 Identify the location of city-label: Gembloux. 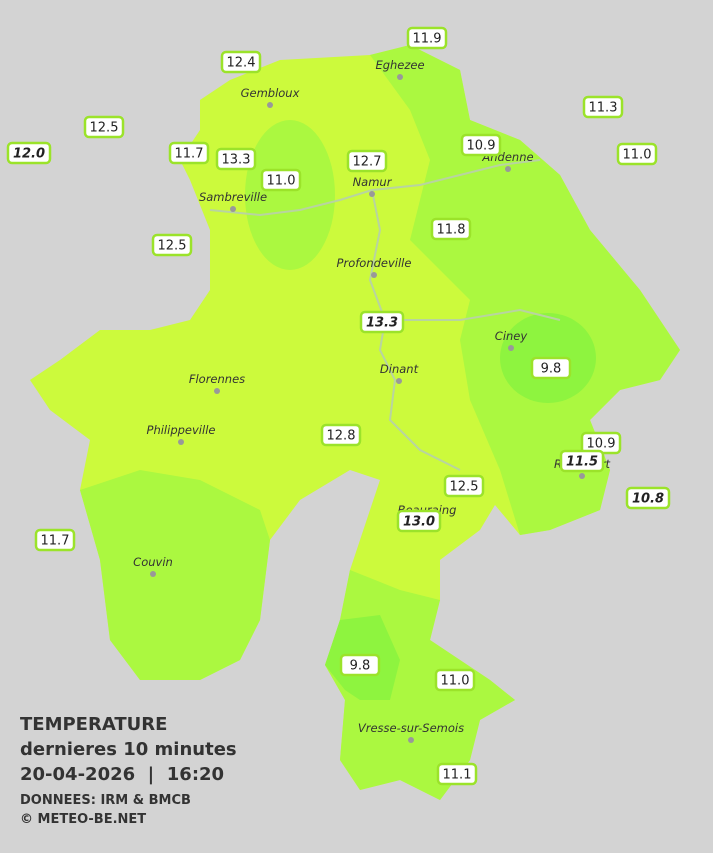
(270, 93).